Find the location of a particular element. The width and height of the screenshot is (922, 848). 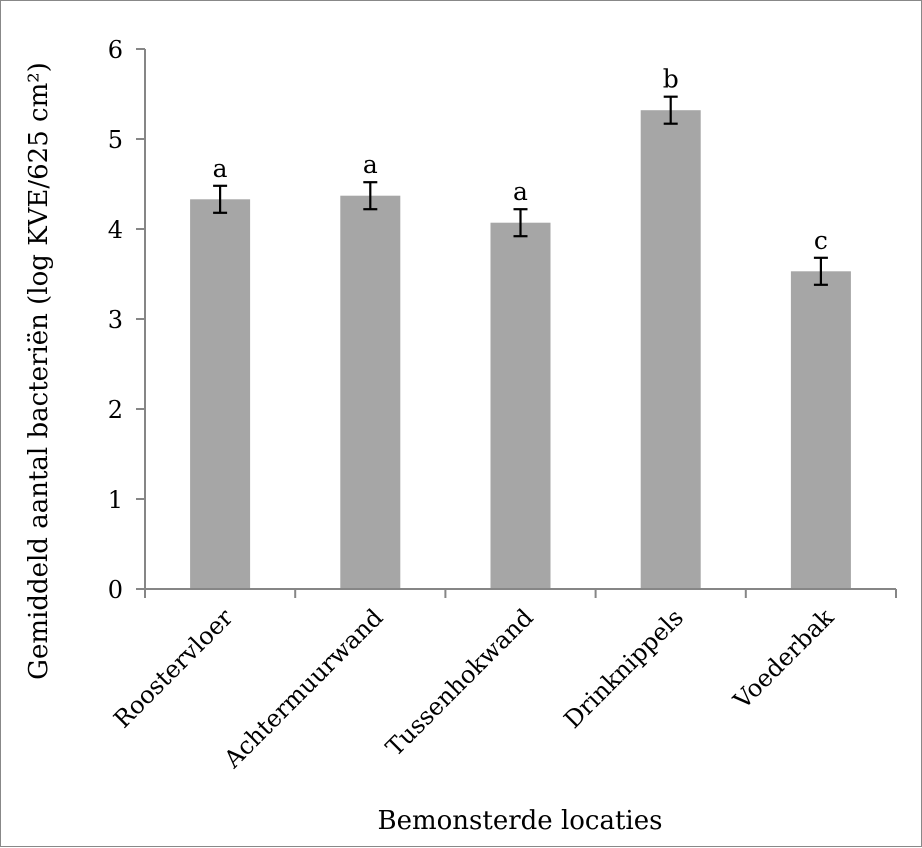

y-tick-label: 4 is located at coordinates (115, 230).